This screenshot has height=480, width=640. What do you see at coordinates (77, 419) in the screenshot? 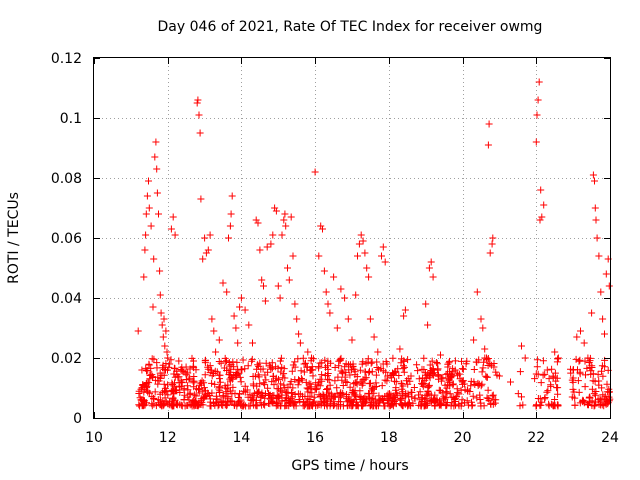
I see `y-tick-label: 0` at bounding box center [77, 419].